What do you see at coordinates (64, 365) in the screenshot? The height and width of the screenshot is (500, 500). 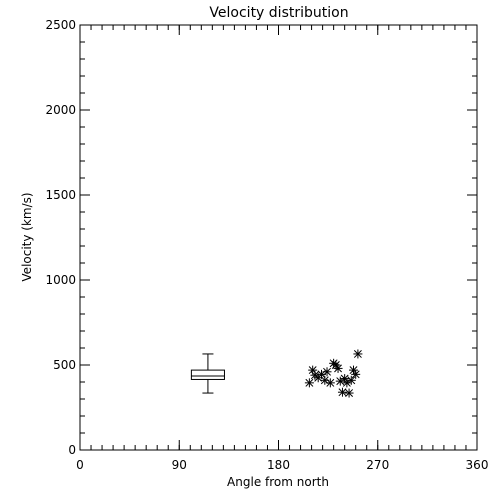 I see `y-tick-label: 500` at bounding box center [64, 365].